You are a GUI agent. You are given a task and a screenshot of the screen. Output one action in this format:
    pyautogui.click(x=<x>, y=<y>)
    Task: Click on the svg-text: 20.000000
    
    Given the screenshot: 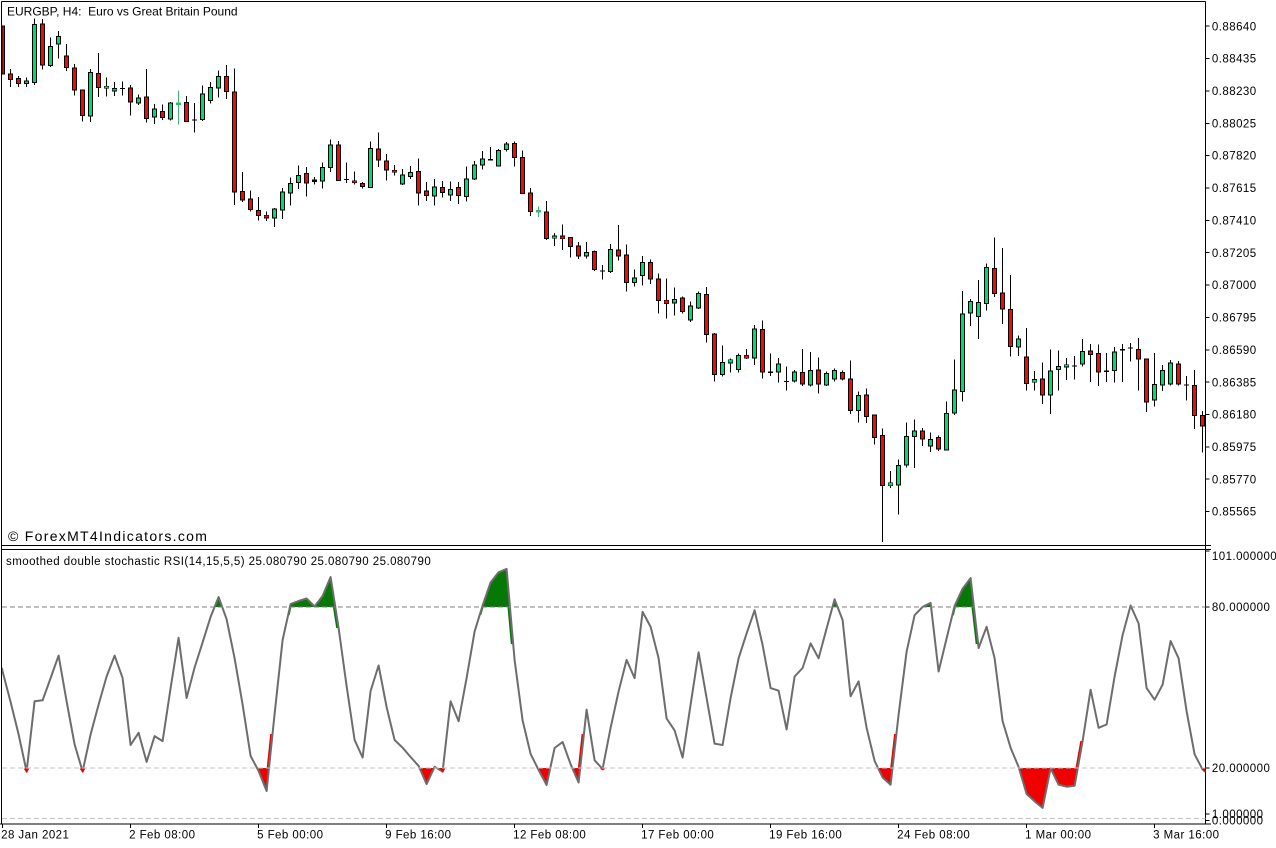 What is the action you would take?
    pyautogui.click(x=1241, y=769)
    